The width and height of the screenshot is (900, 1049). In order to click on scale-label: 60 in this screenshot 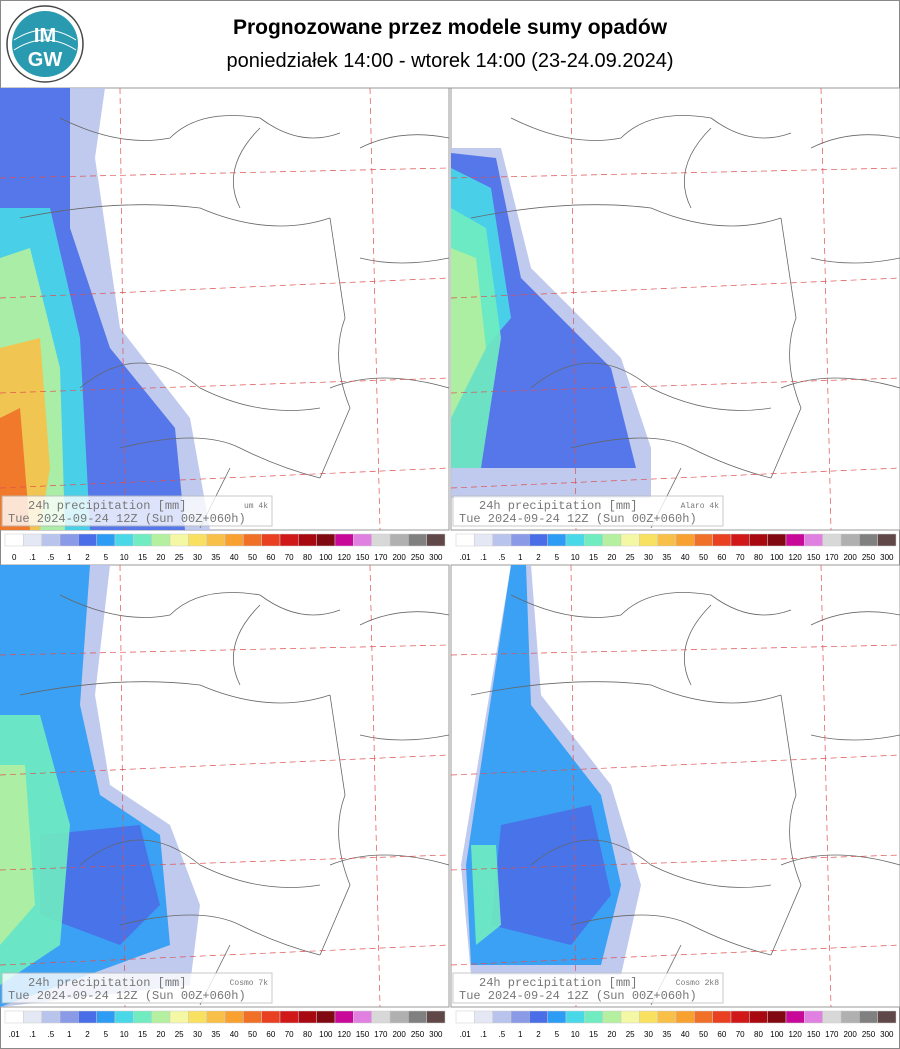, I will do `click(721, 557)`.